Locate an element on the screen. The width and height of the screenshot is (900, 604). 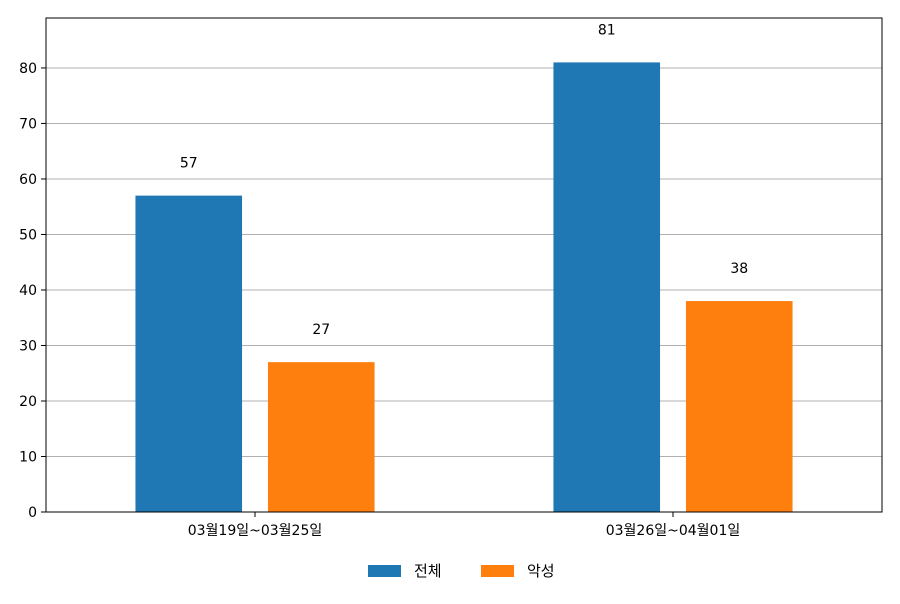
y-tick-label: 70 is located at coordinates (28, 124).